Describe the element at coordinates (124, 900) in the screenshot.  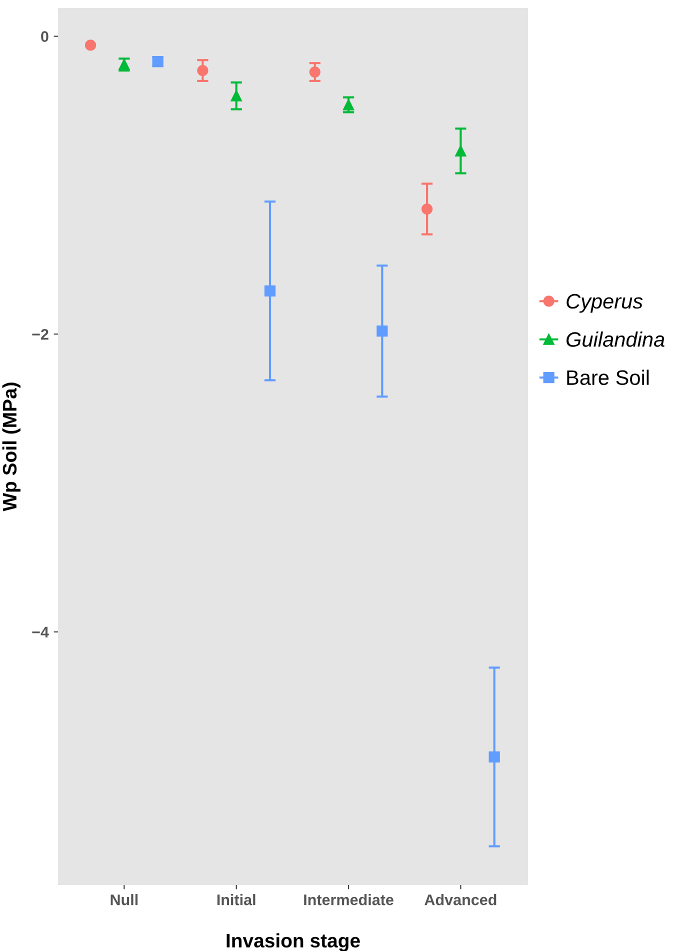
I see `x-tick-label: Null` at that location.